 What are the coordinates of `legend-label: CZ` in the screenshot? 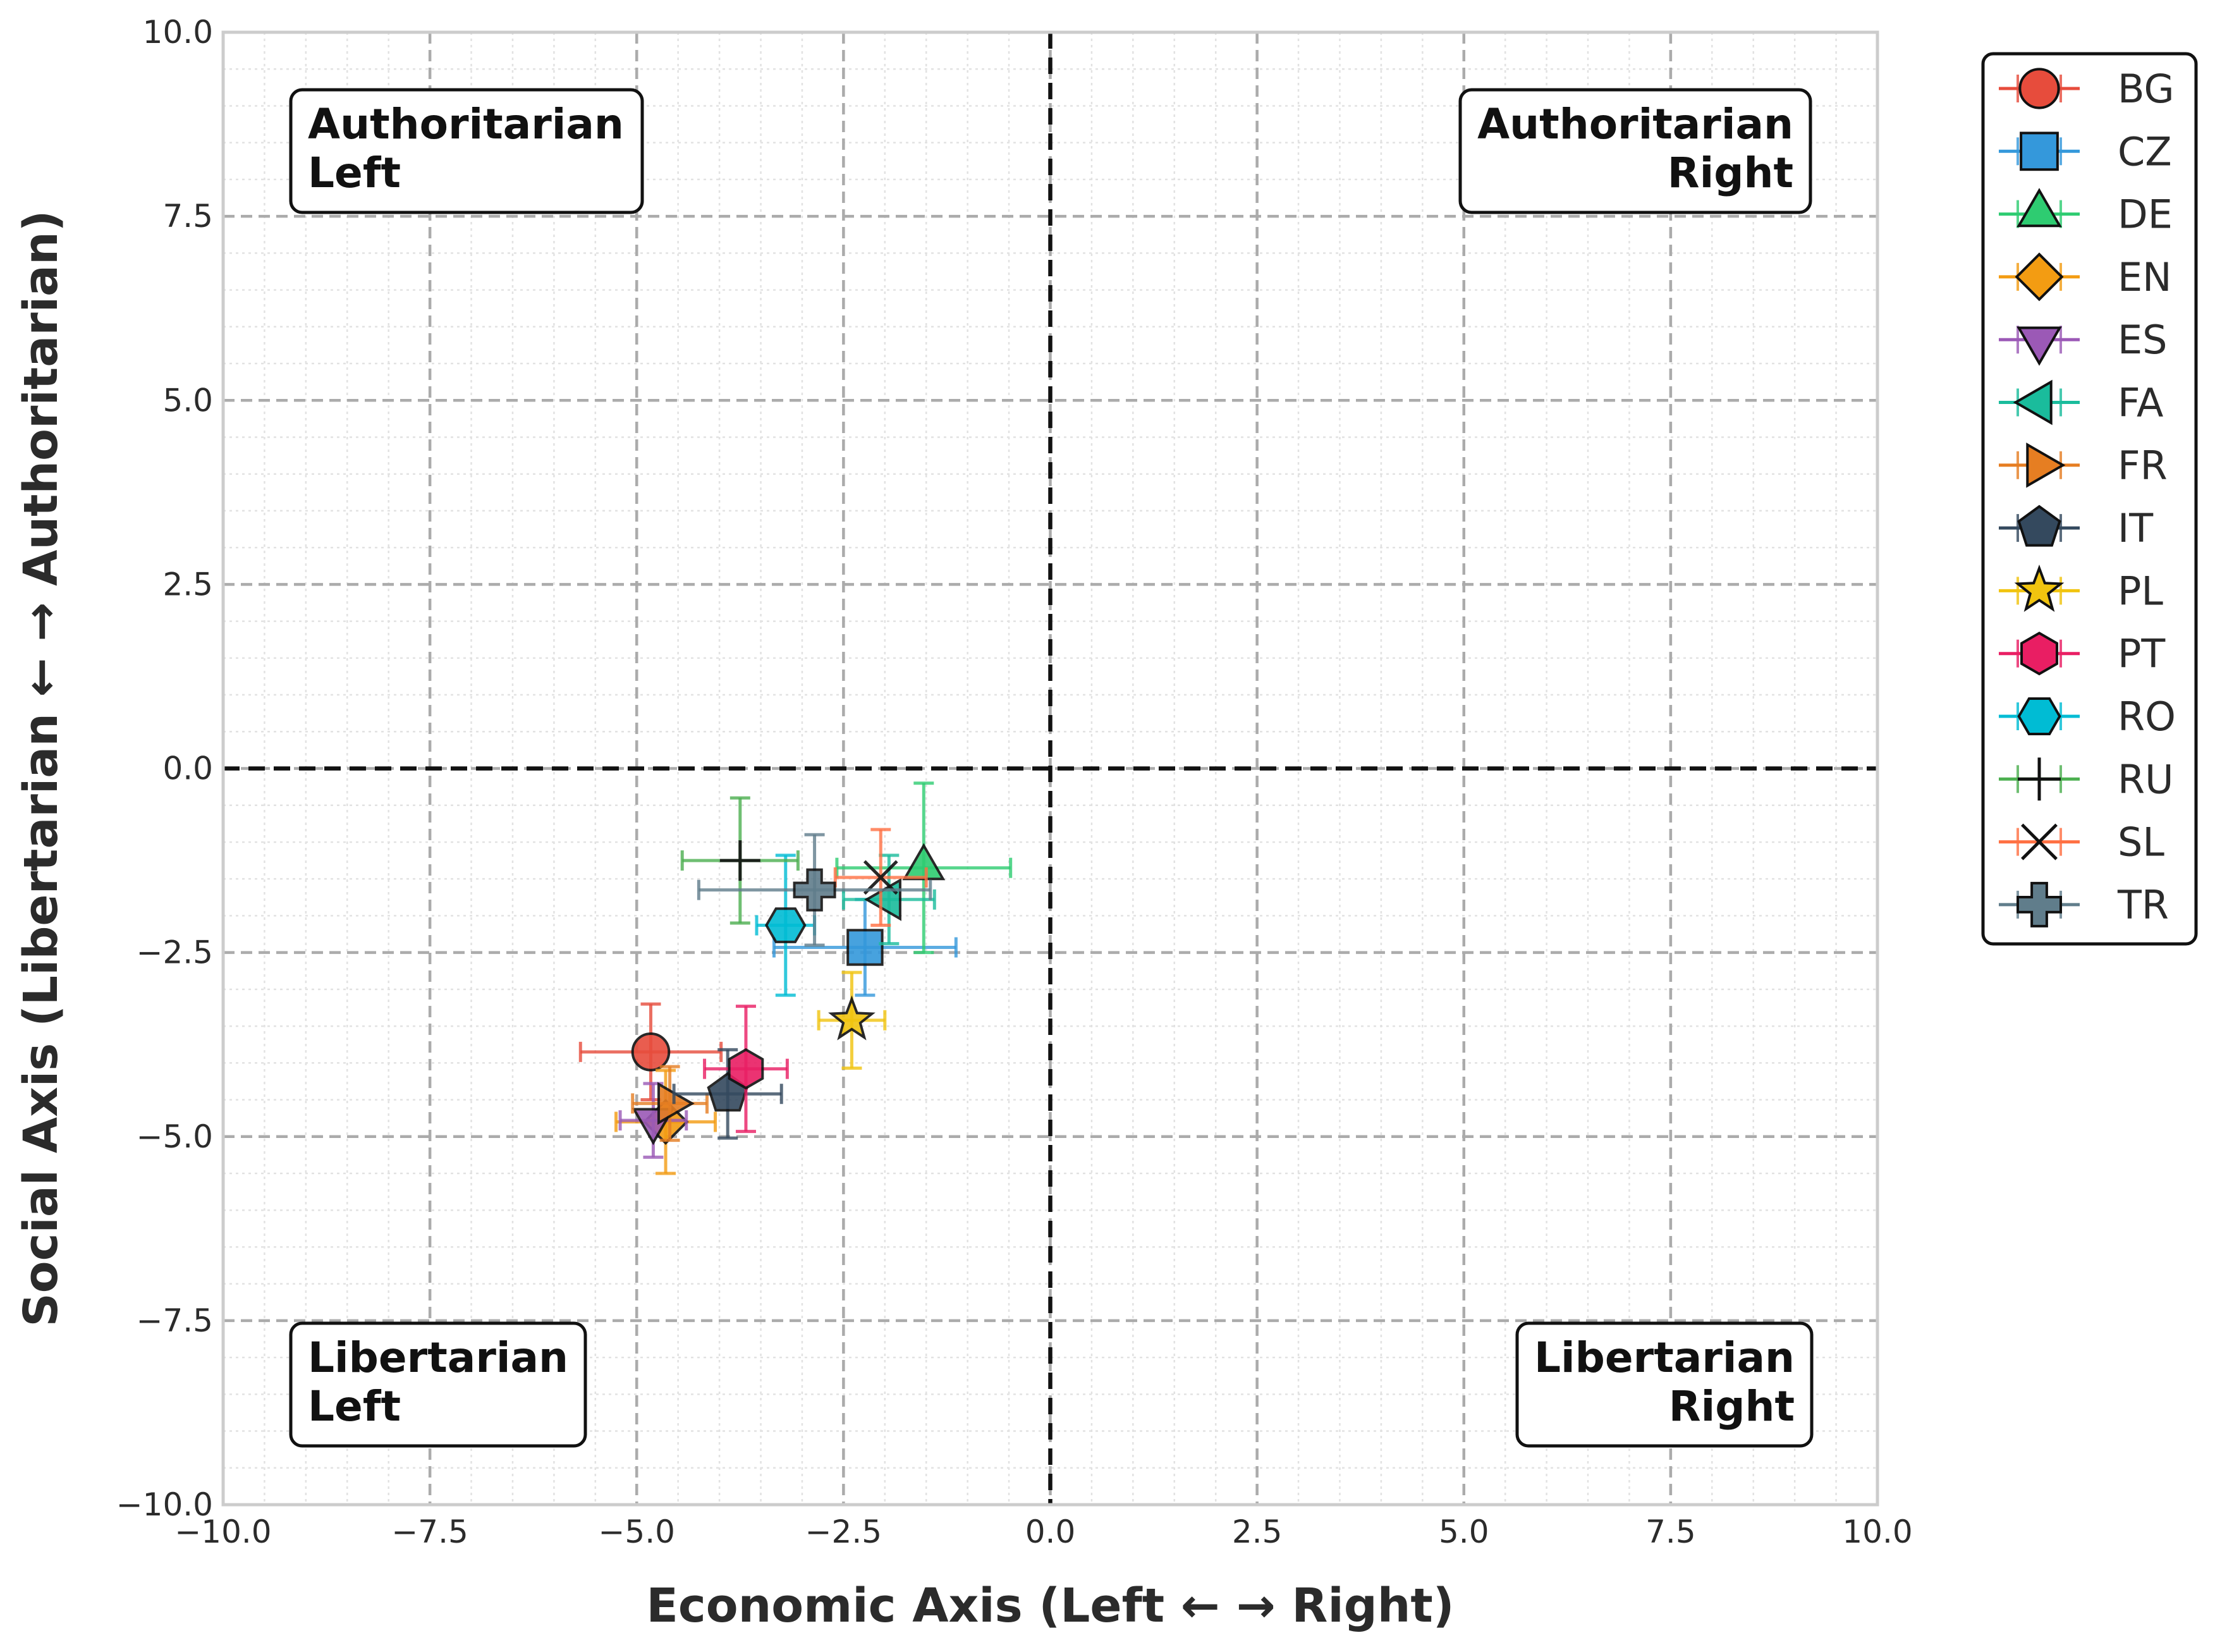 It's located at (2145, 151).